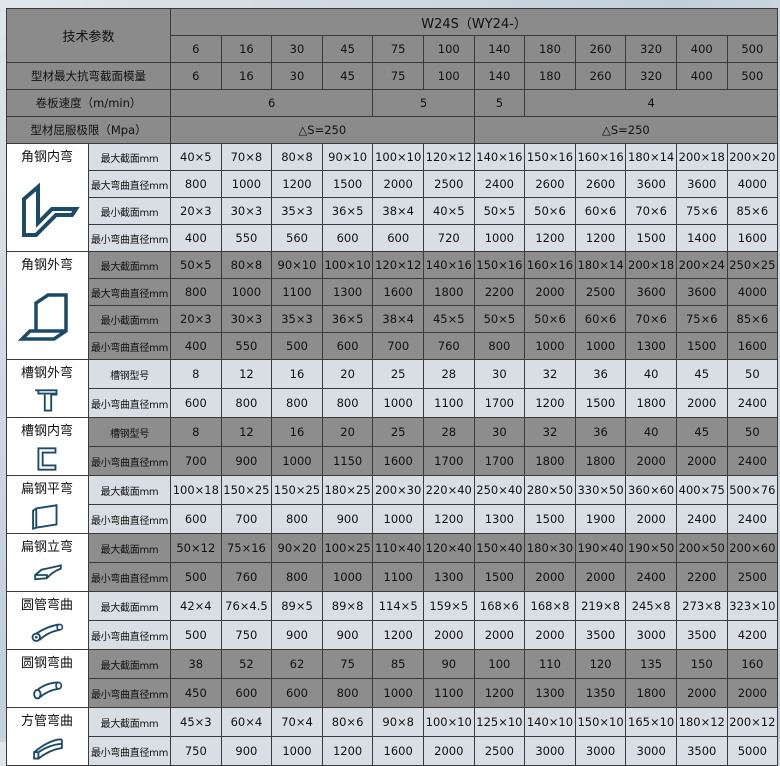 The image size is (780, 766). What do you see at coordinates (196, 664) in the screenshot?
I see `cell-value: 38` at bounding box center [196, 664].